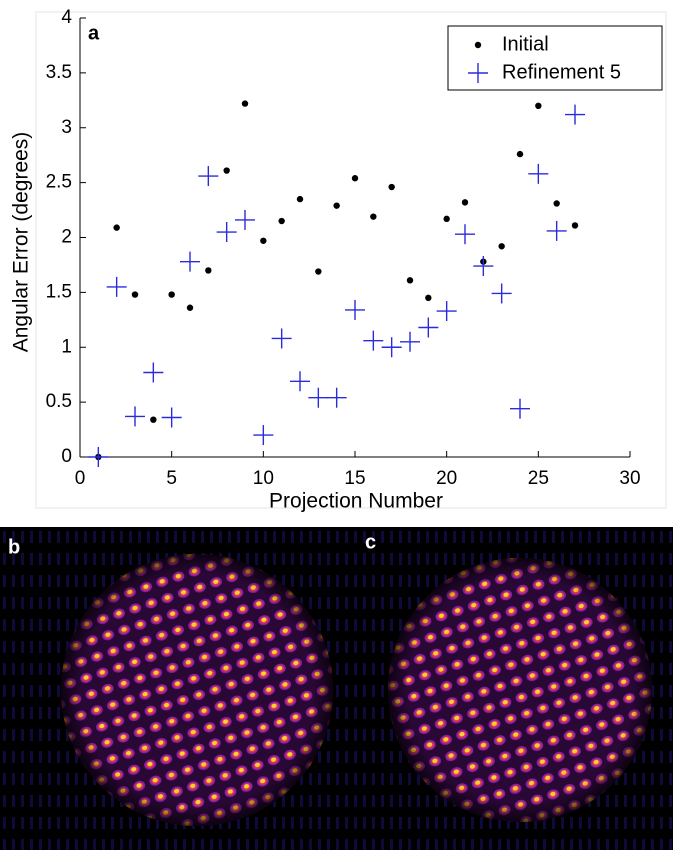 The image size is (673, 855). Describe the element at coordinates (629, 478) in the screenshot. I see `x-tick-label: 30` at that location.